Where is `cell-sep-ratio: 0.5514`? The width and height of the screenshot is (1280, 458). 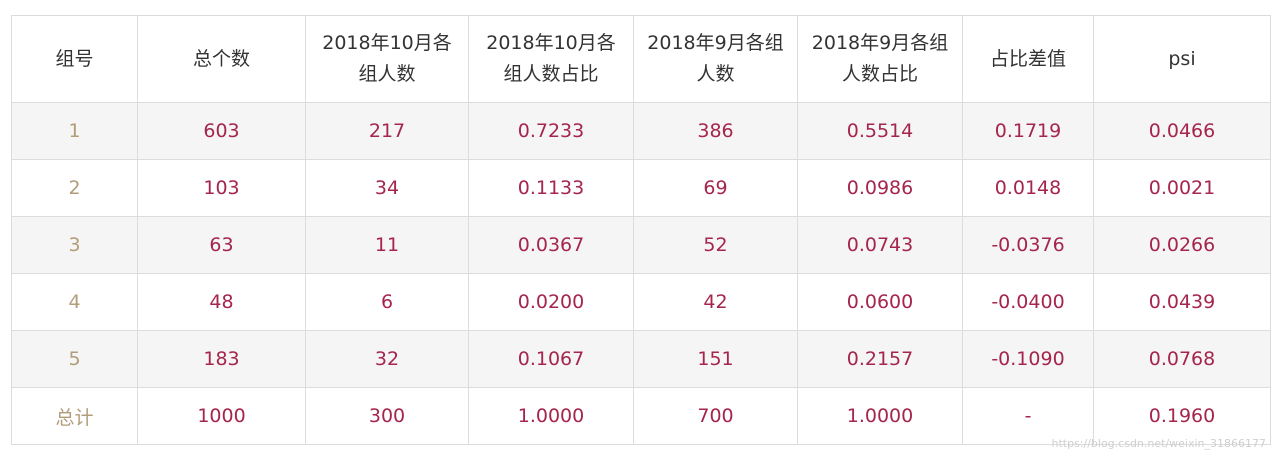 cell-sep-ratio: 0.5514 is located at coordinates (880, 131).